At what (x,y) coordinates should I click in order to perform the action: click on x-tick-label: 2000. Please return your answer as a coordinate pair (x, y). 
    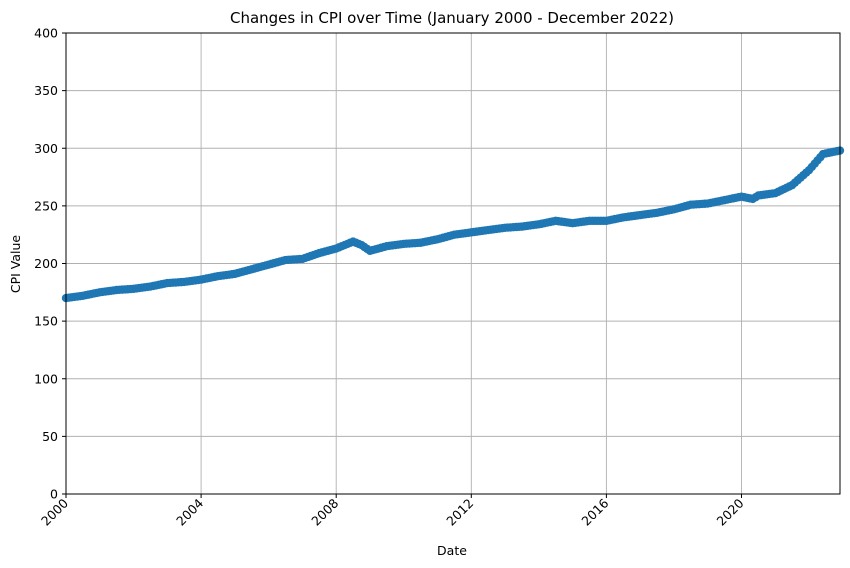
    Looking at the image, I should click on (54, 511).